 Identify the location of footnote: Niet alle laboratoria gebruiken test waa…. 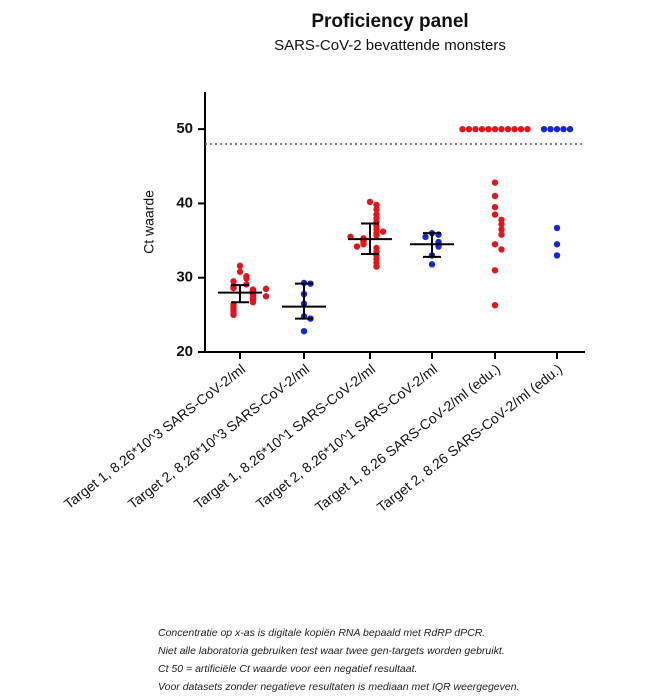
(331, 651).